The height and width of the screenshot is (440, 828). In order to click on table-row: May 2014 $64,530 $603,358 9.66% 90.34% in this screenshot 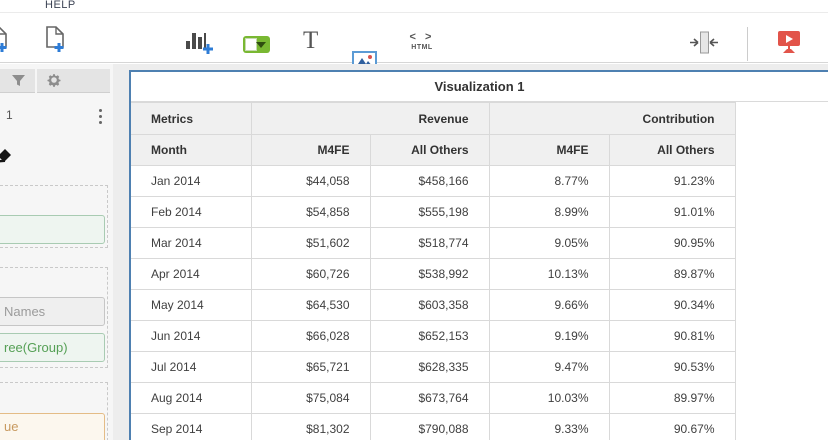, I will do `click(433, 305)`.